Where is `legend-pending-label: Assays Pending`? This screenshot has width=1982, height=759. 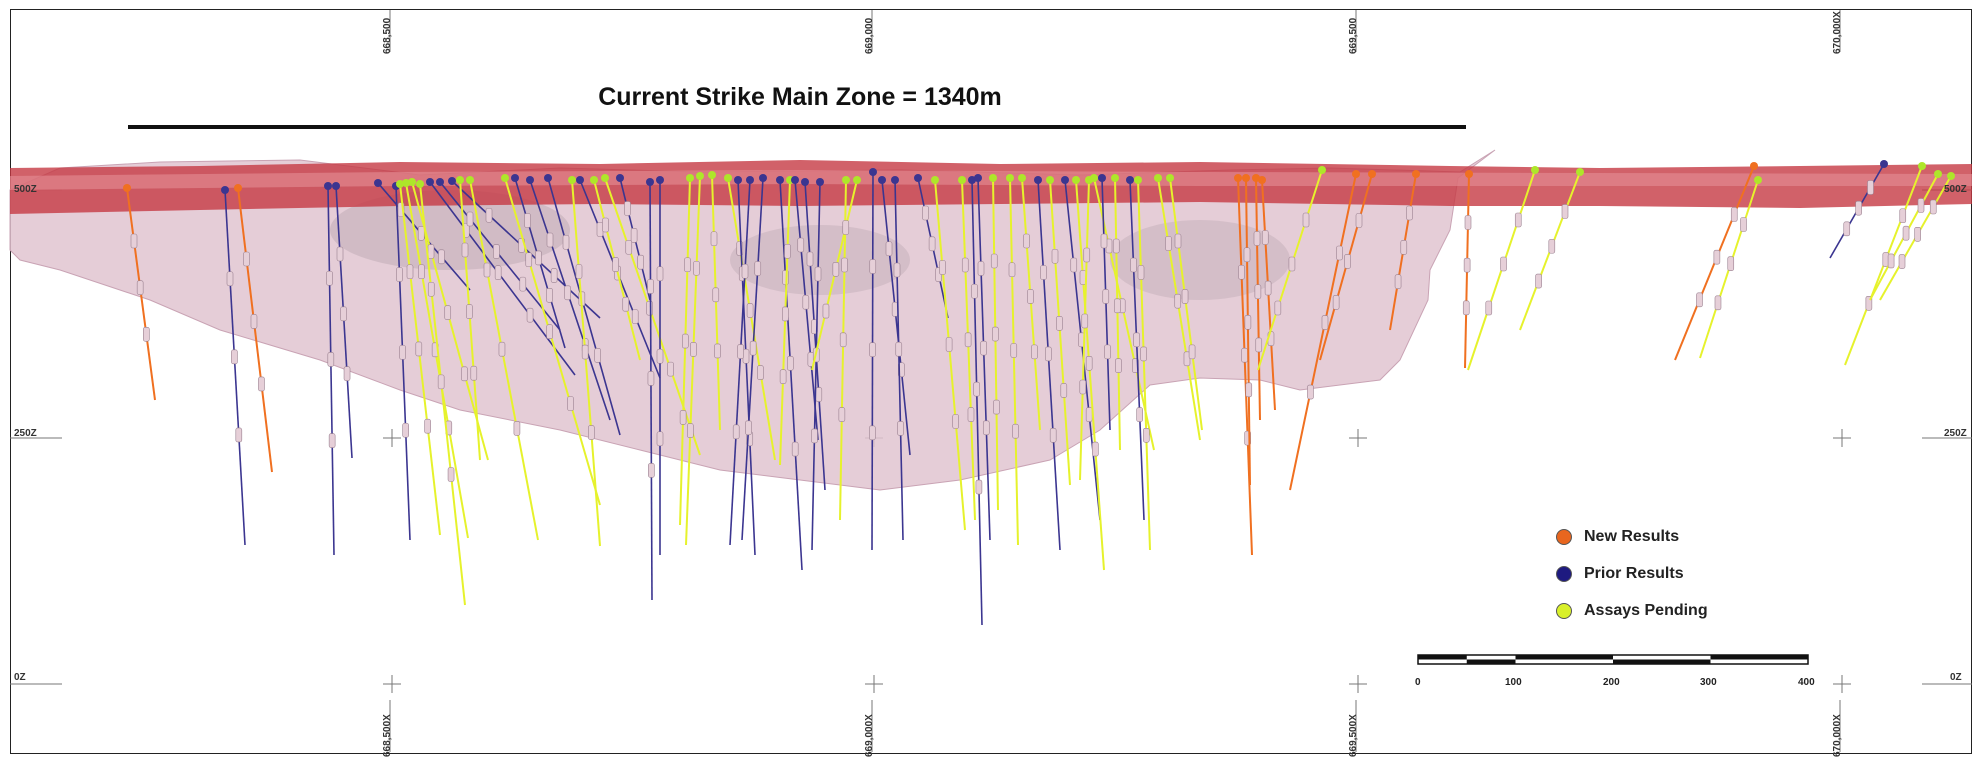
legend-pending-label: Assays Pending is located at coordinates (1646, 610).